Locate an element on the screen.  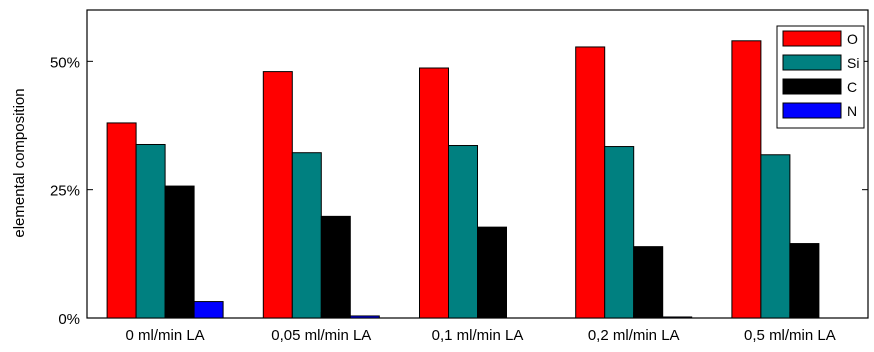
legend-swatch-si is located at coordinates (812, 62).